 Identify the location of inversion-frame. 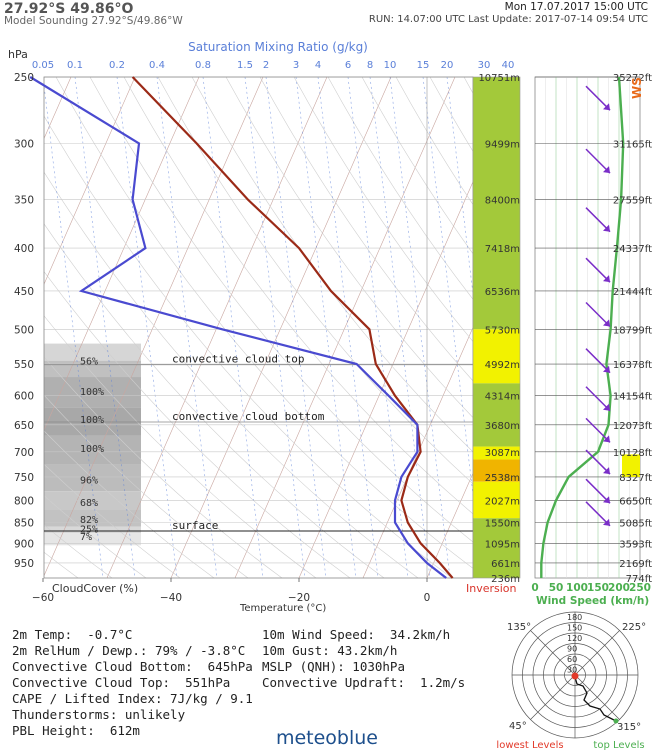
(496, 327).